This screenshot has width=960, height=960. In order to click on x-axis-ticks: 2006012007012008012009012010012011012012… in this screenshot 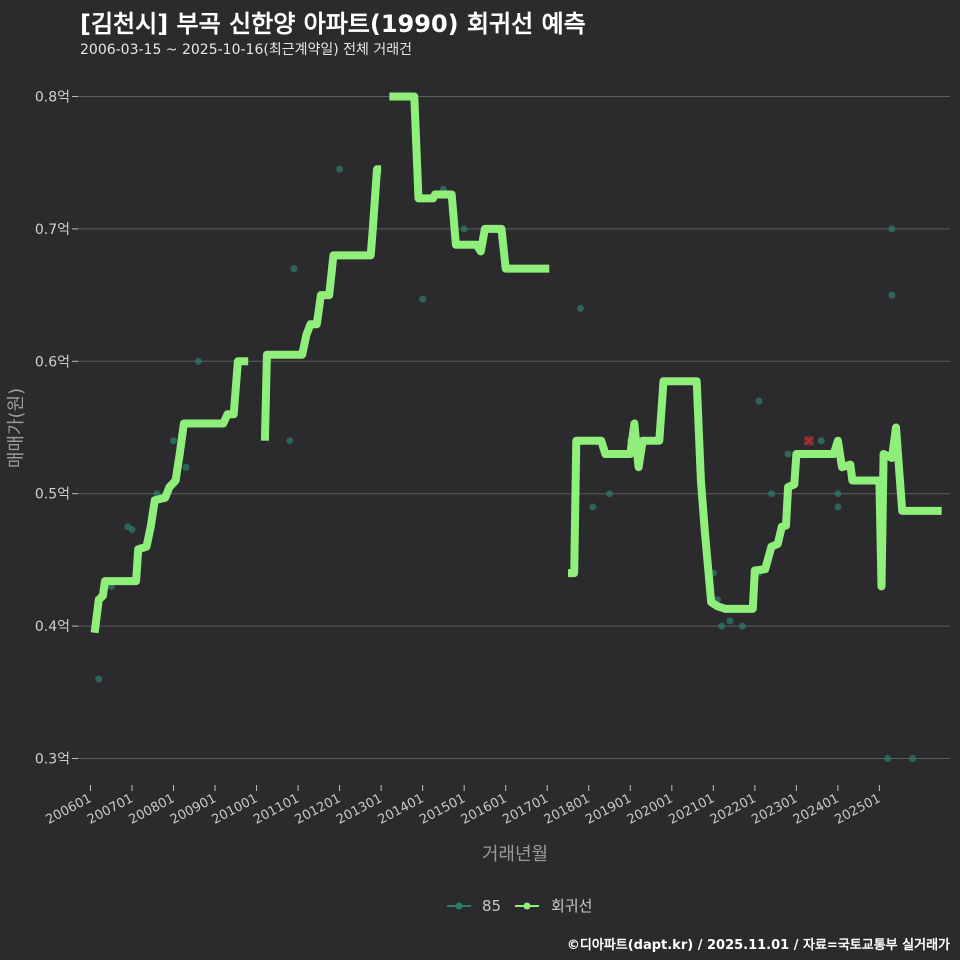, I will do `click(463, 806)`.